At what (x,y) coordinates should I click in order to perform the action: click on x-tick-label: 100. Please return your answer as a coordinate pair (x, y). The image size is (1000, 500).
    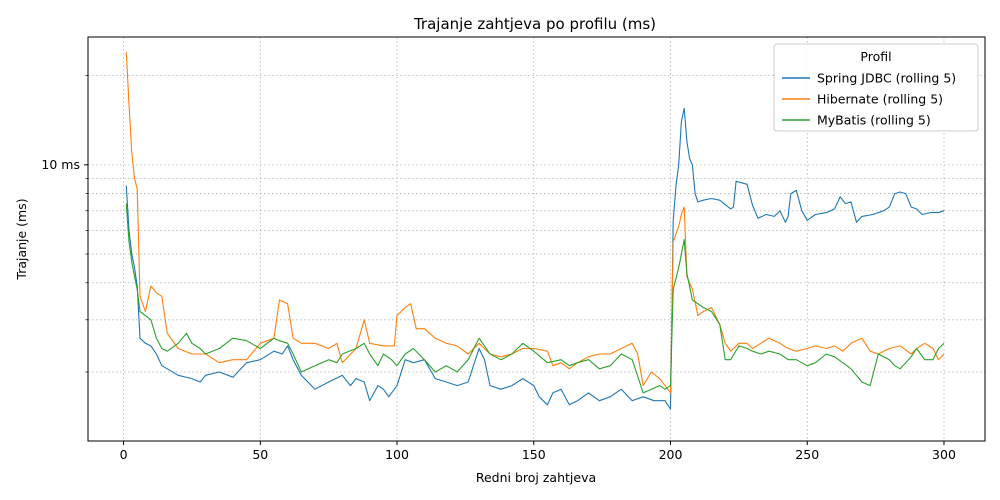
    Looking at the image, I should click on (397, 454).